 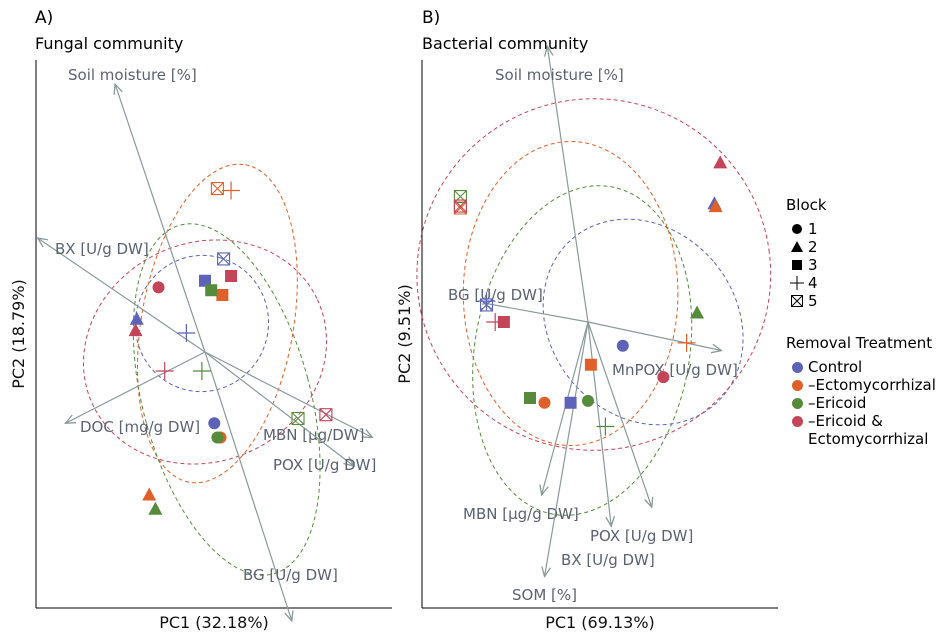 I want to click on legend-block-label: 3, so click(x=813, y=265).